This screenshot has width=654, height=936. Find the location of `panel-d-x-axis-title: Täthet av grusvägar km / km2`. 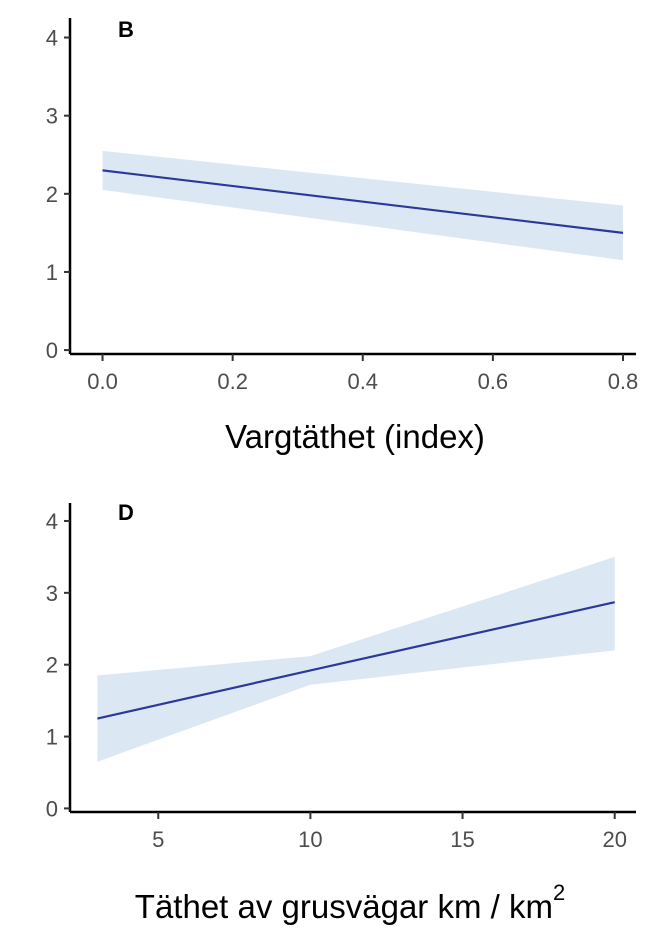

panel-d-x-axis-title: Täthet av grusvägar km / km2 is located at coordinates (350, 902).